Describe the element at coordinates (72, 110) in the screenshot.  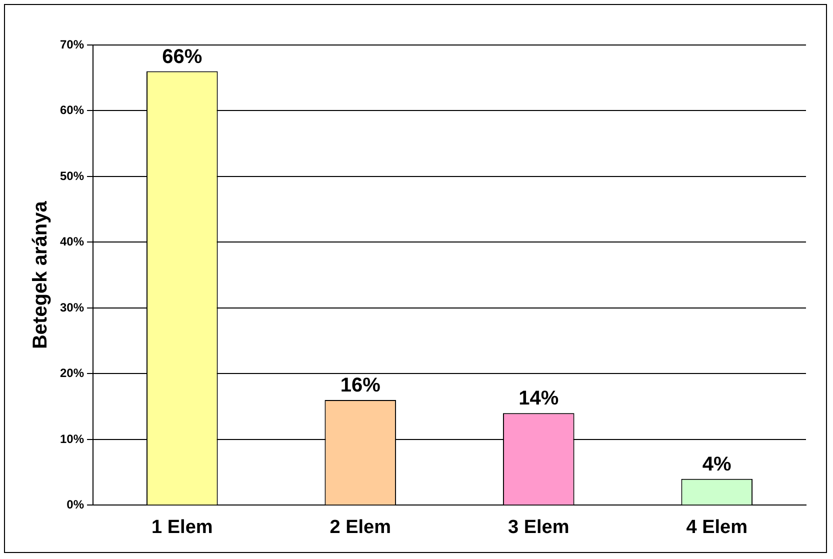
I see `y-tick-label: 60%` at that location.